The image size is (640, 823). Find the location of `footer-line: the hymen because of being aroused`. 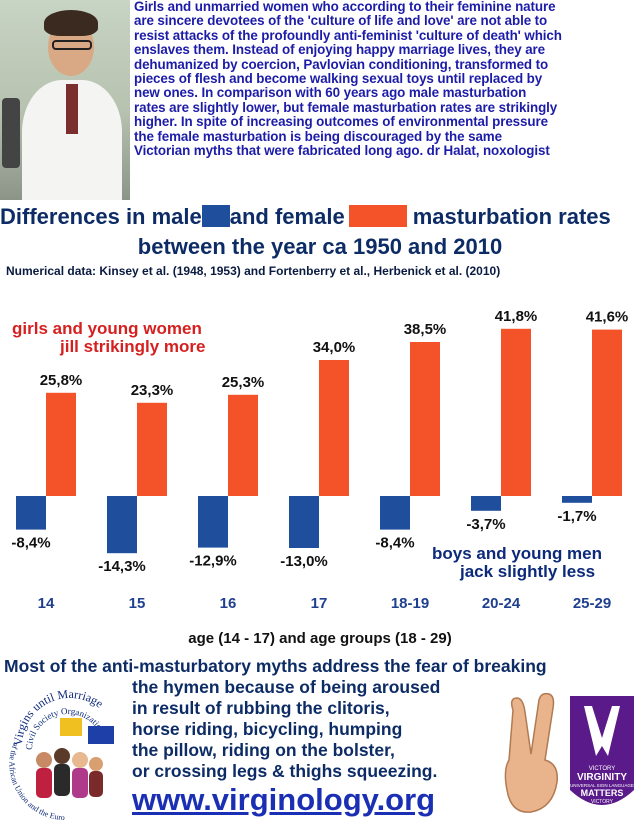

footer-line: the hymen because of being aroused is located at coordinates (286, 687).